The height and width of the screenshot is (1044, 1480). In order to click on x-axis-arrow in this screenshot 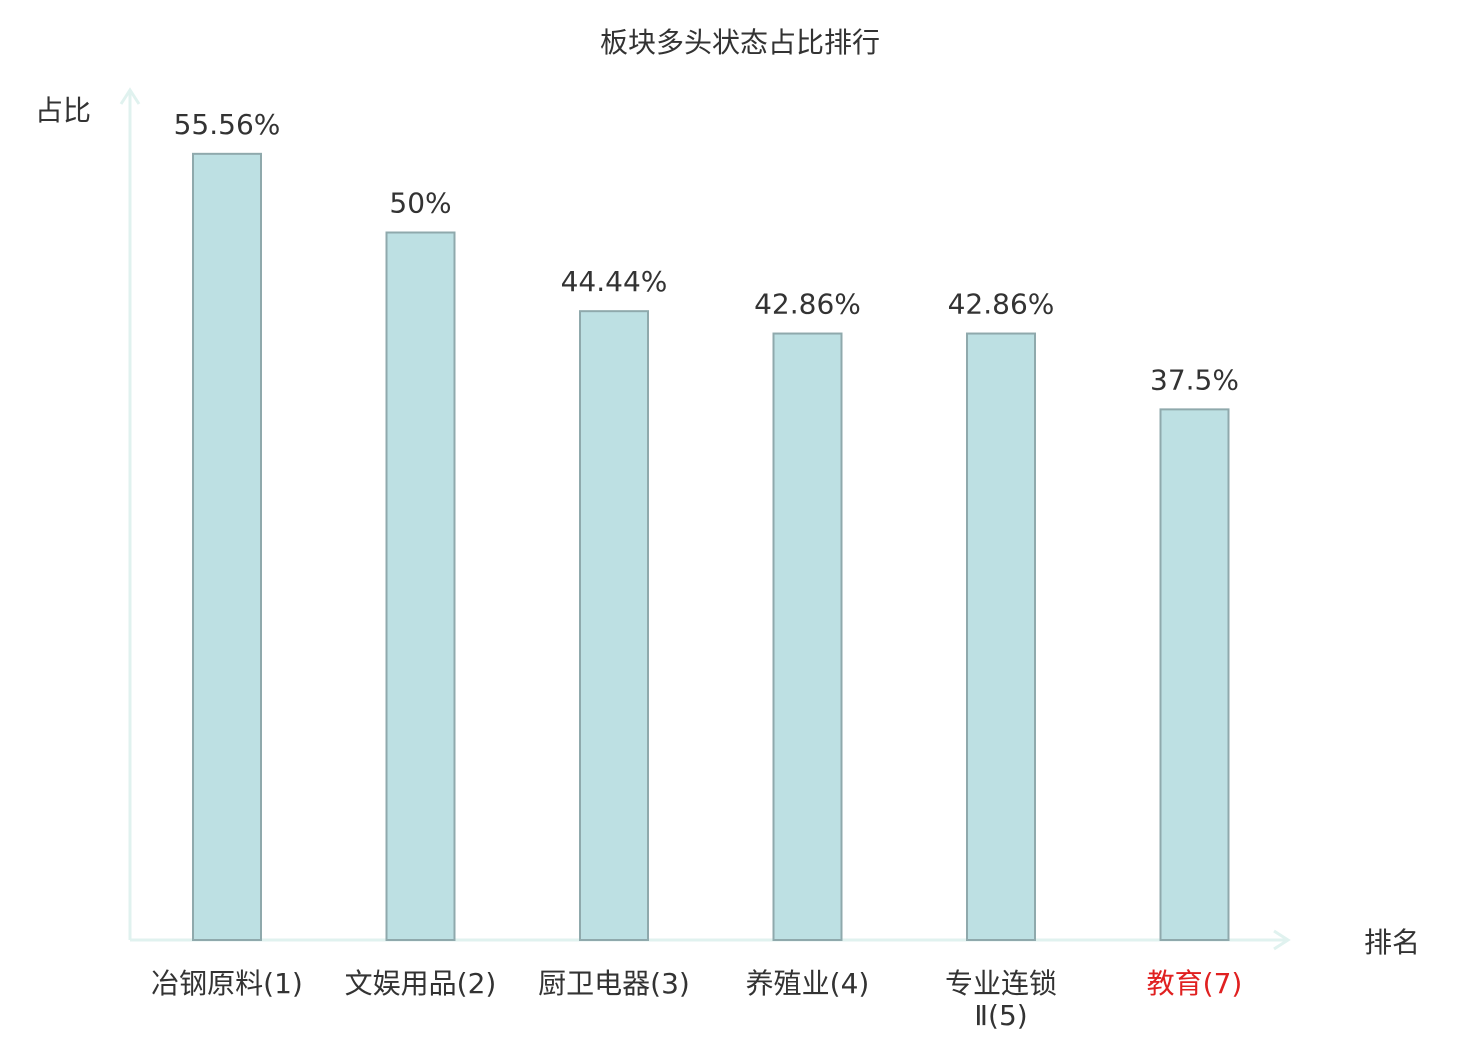, I will do `click(1282, 940)`.